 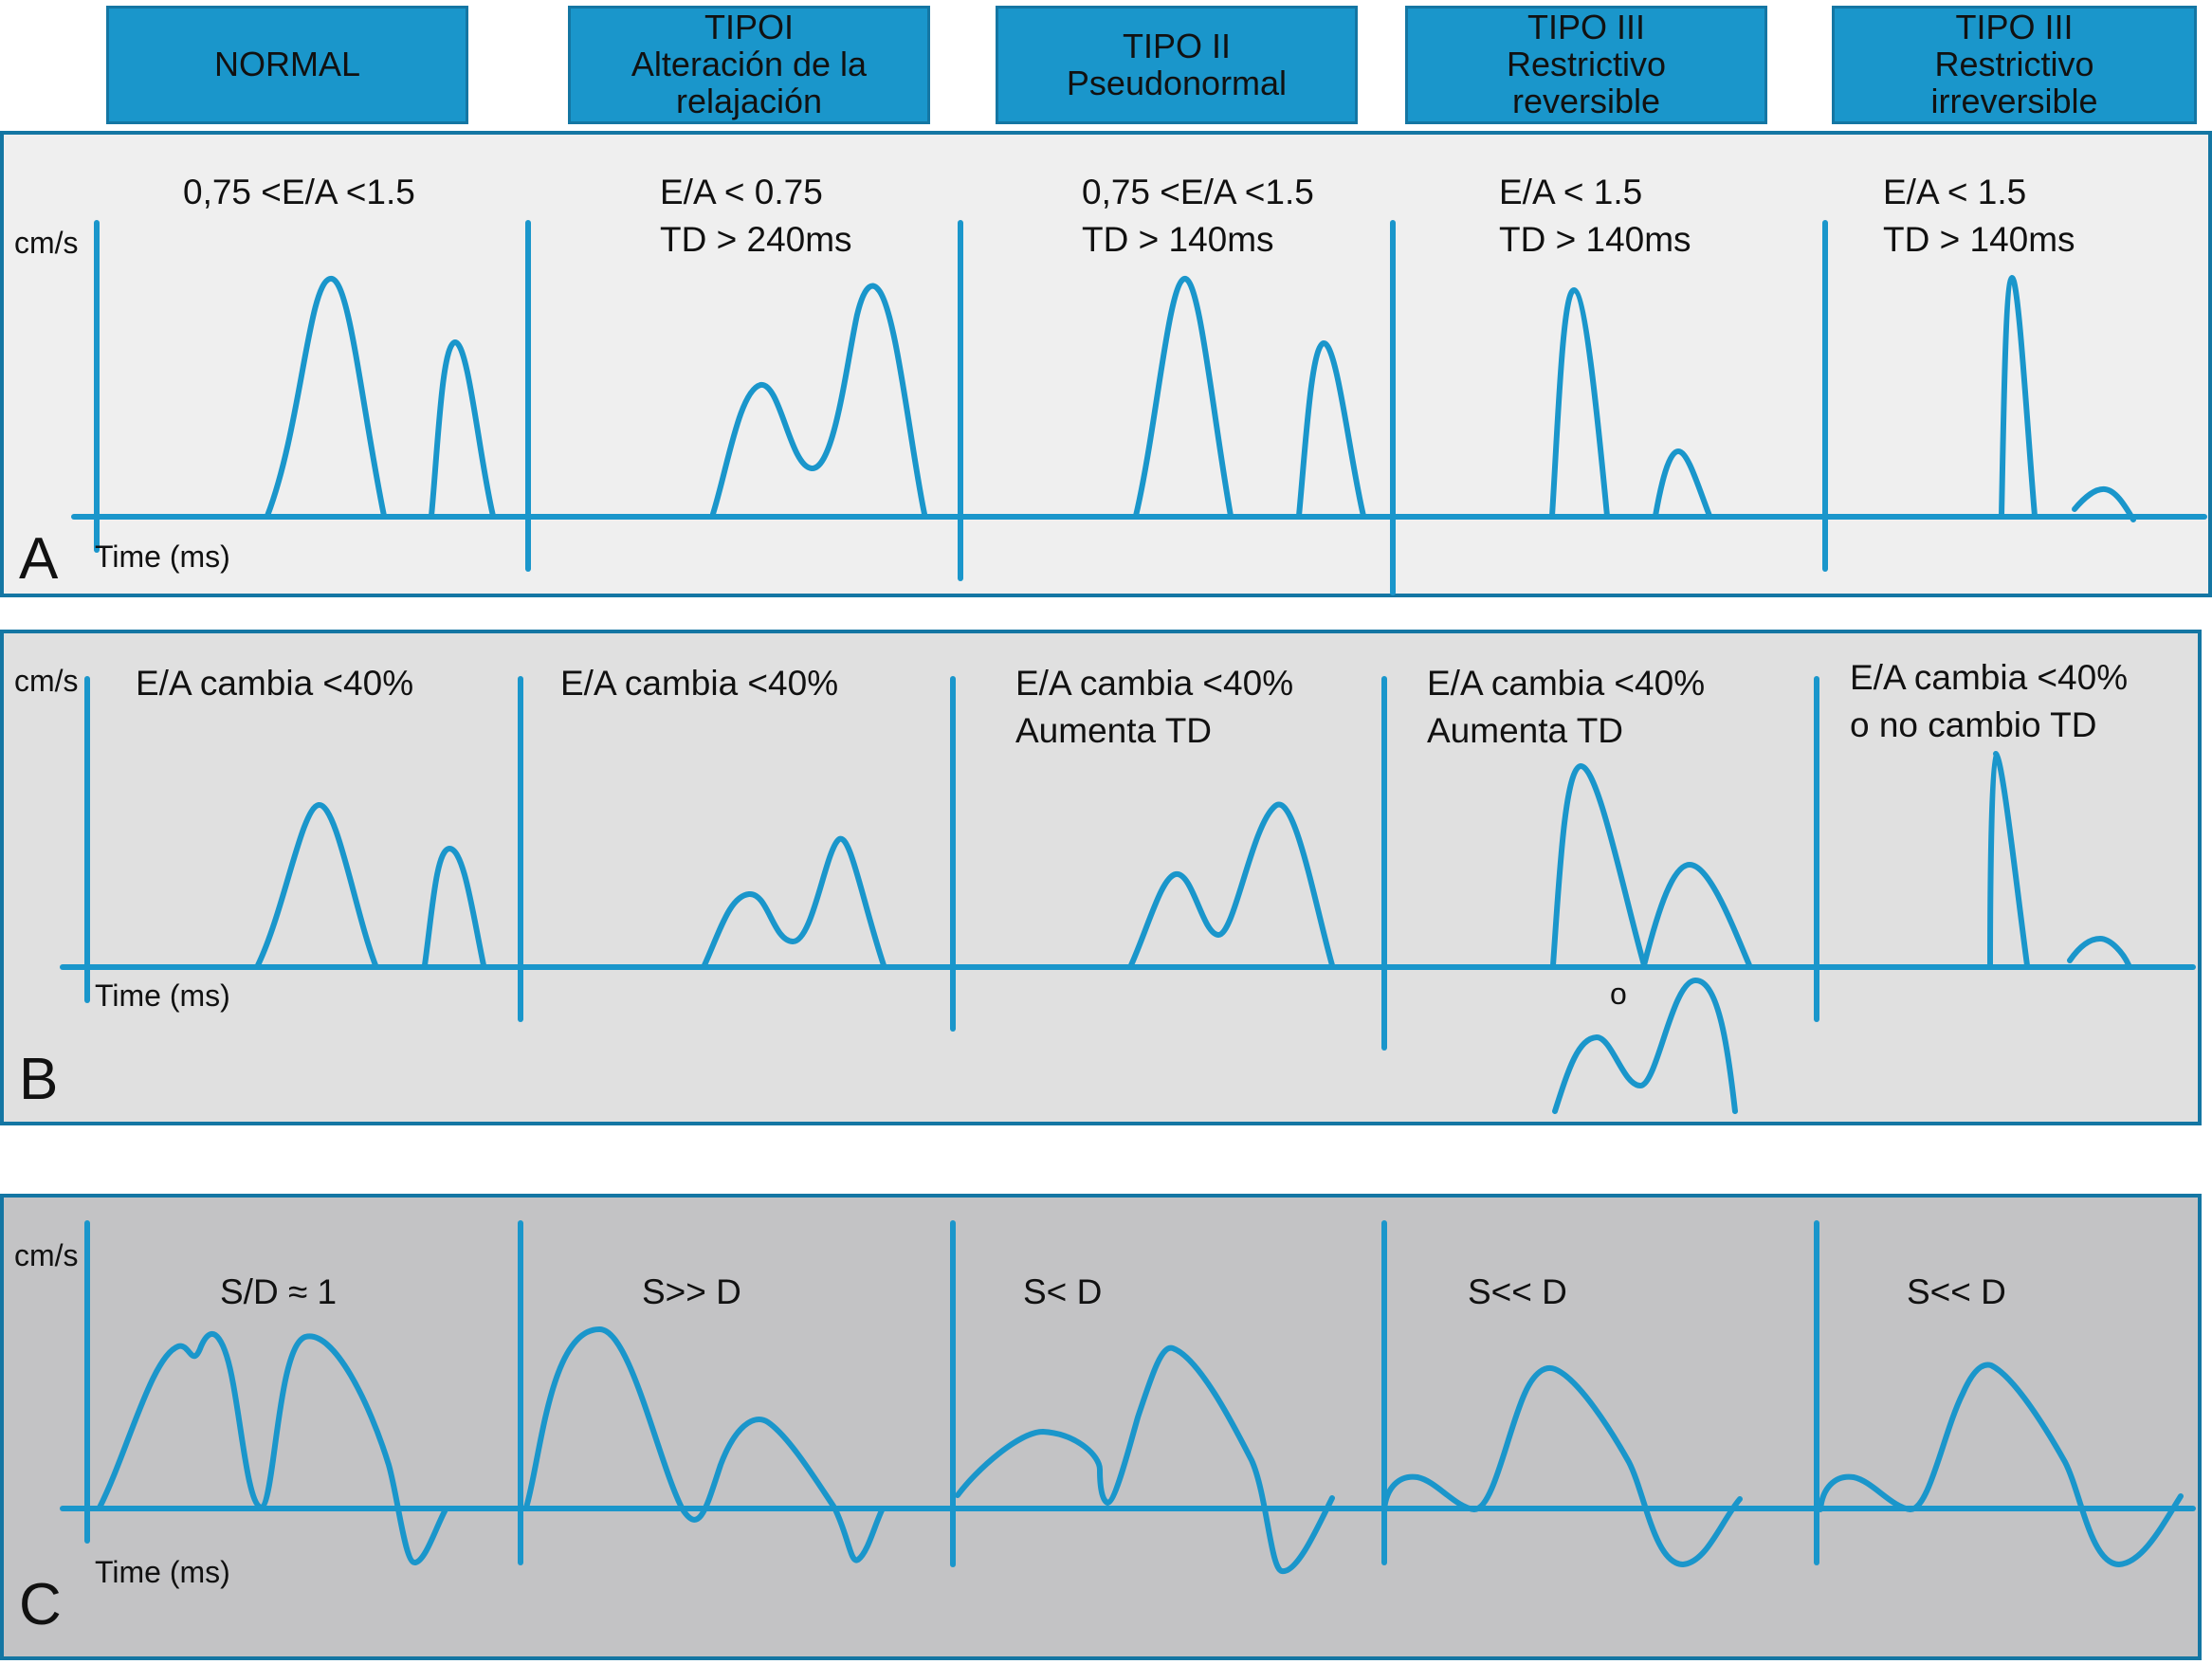 I want to click on header-line: irreversible, so click(x=2014, y=100).